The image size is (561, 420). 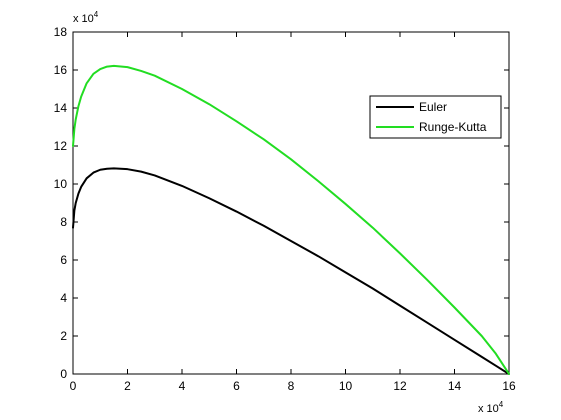 I want to click on x-axis-multiplier: x 104, so click(x=491, y=407).